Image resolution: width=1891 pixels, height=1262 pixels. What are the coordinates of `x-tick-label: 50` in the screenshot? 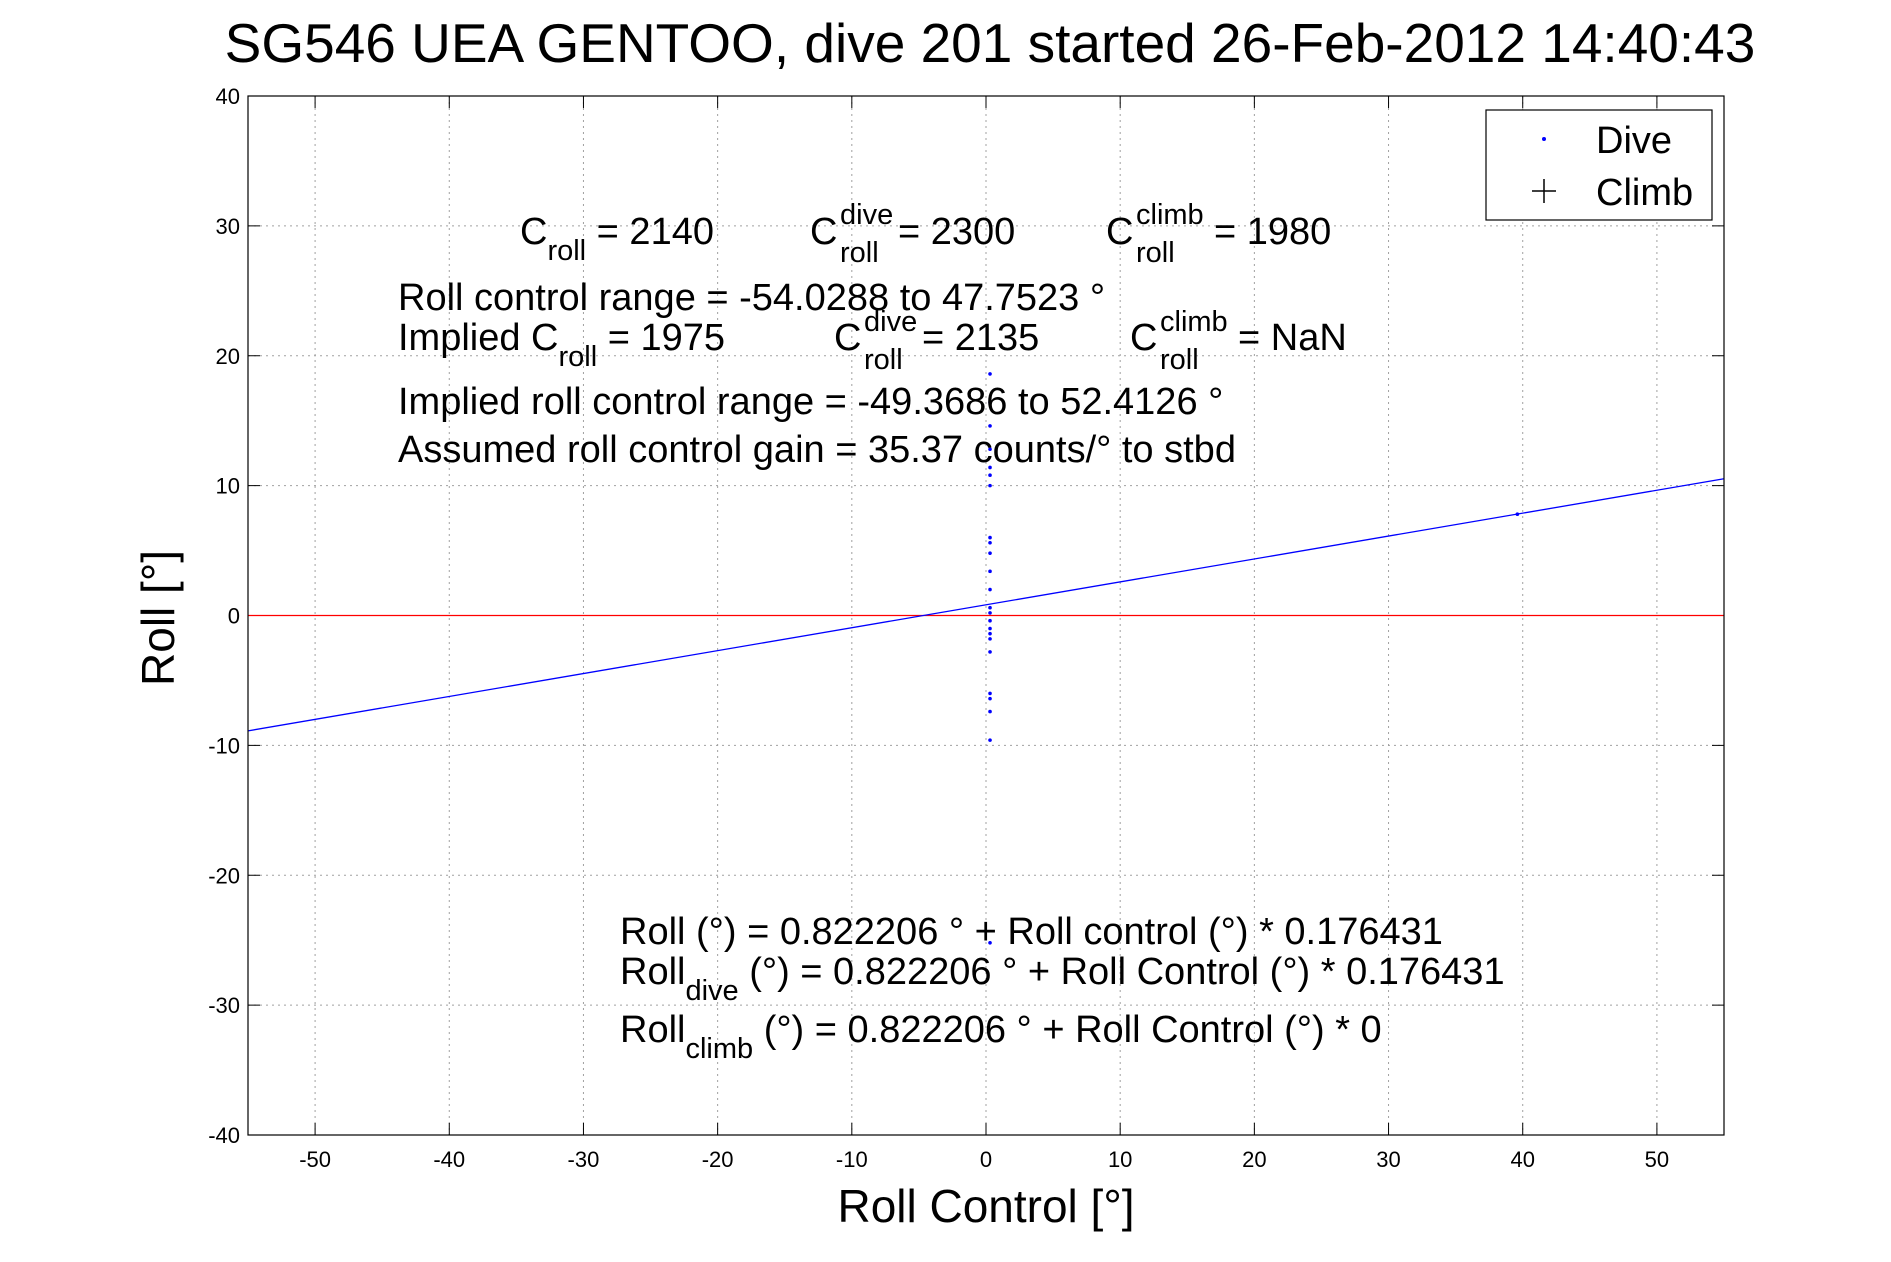 It's located at (1657, 1159).